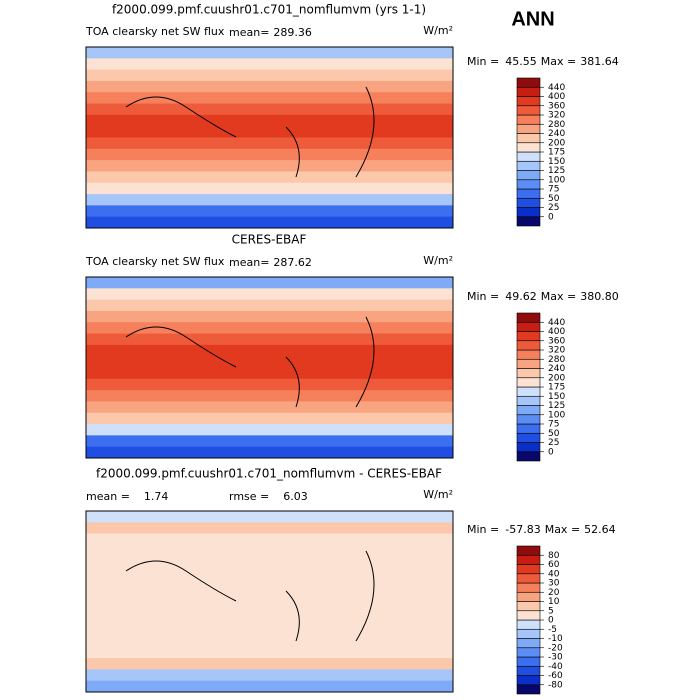 This screenshot has height=700, width=700. What do you see at coordinates (551, 217) in the screenshot?
I see `colorbar-label: 0` at bounding box center [551, 217].